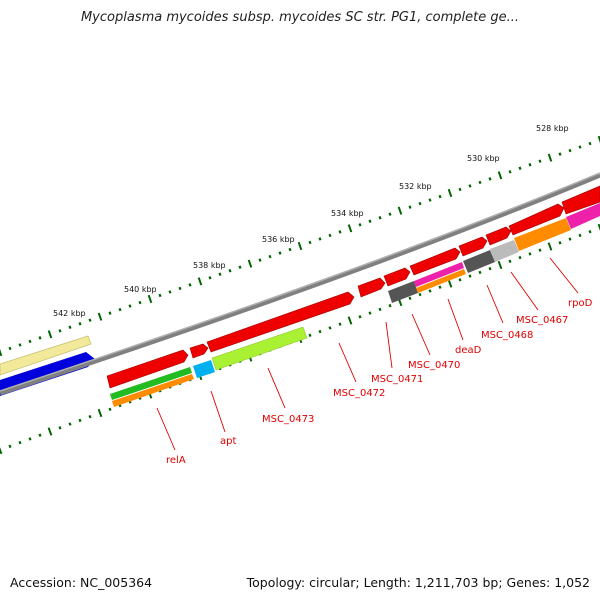 The width and height of the screenshot is (600, 600). Describe the element at coordinates (441, 281) in the screenshot. I see `feature-orange-deaD` at that location.